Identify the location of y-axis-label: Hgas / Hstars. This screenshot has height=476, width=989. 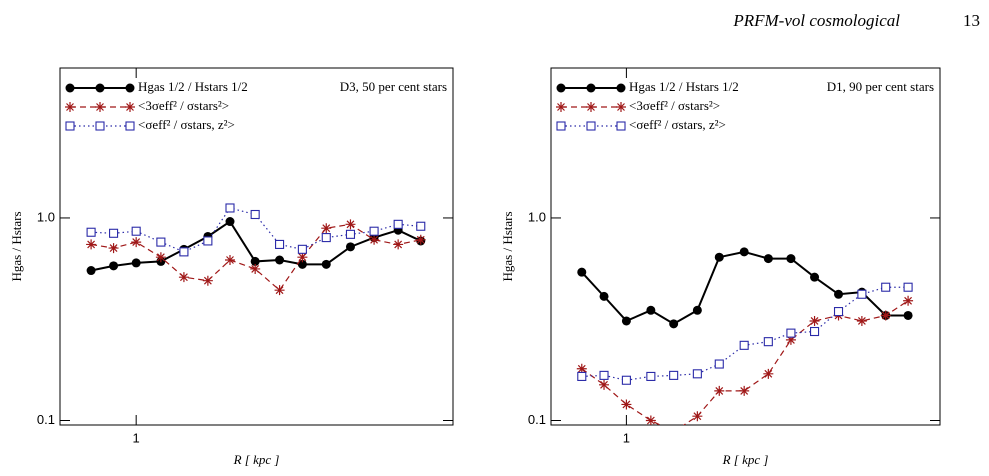
(507, 246).